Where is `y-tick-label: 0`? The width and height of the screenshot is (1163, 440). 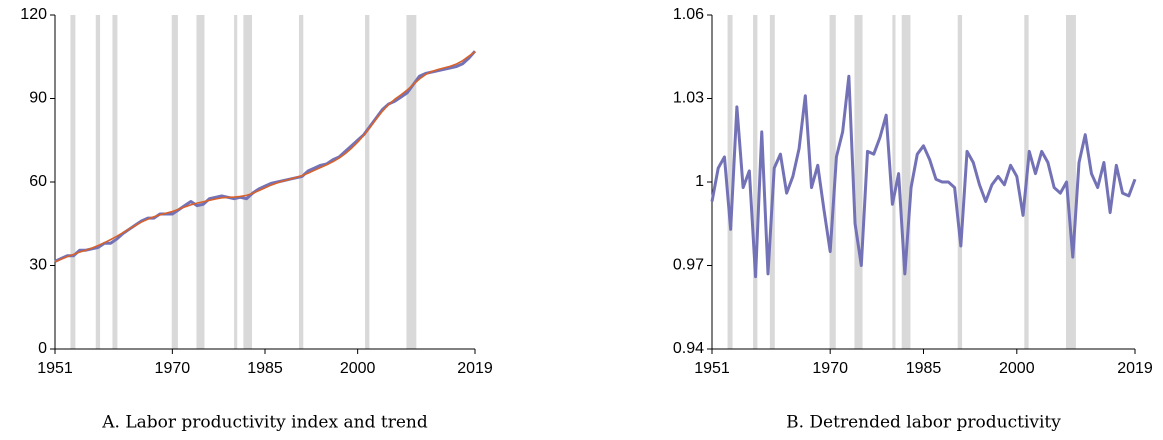
y-tick-label: 0 is located at coordinates (42, 348).